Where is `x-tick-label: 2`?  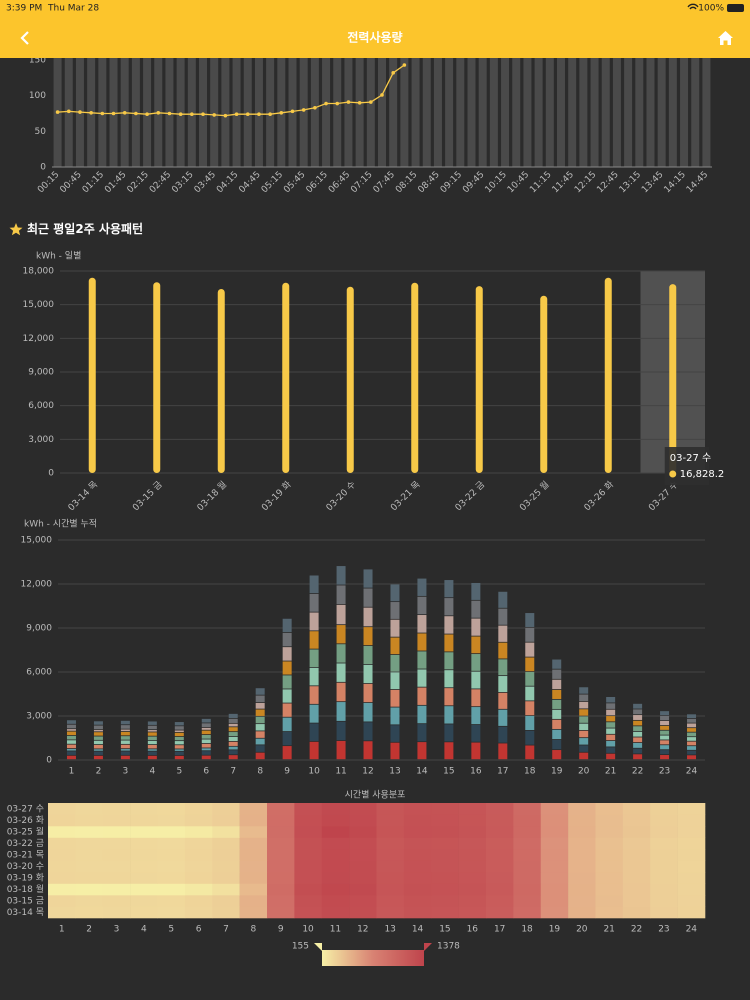 x-tick-label: 2 is located at coordinates (99, 772).